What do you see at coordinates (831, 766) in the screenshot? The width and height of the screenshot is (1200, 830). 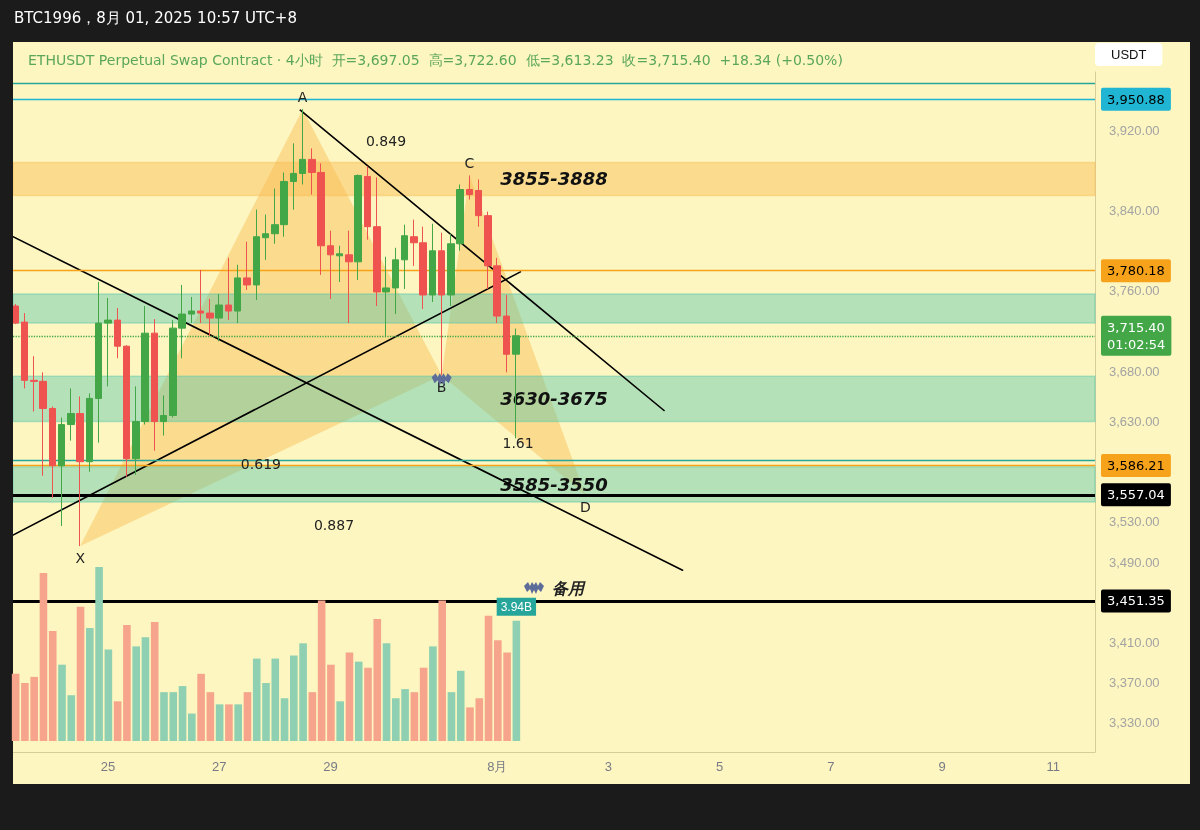 I see `x-tick-label: 7` at bounding box center [831, 766].